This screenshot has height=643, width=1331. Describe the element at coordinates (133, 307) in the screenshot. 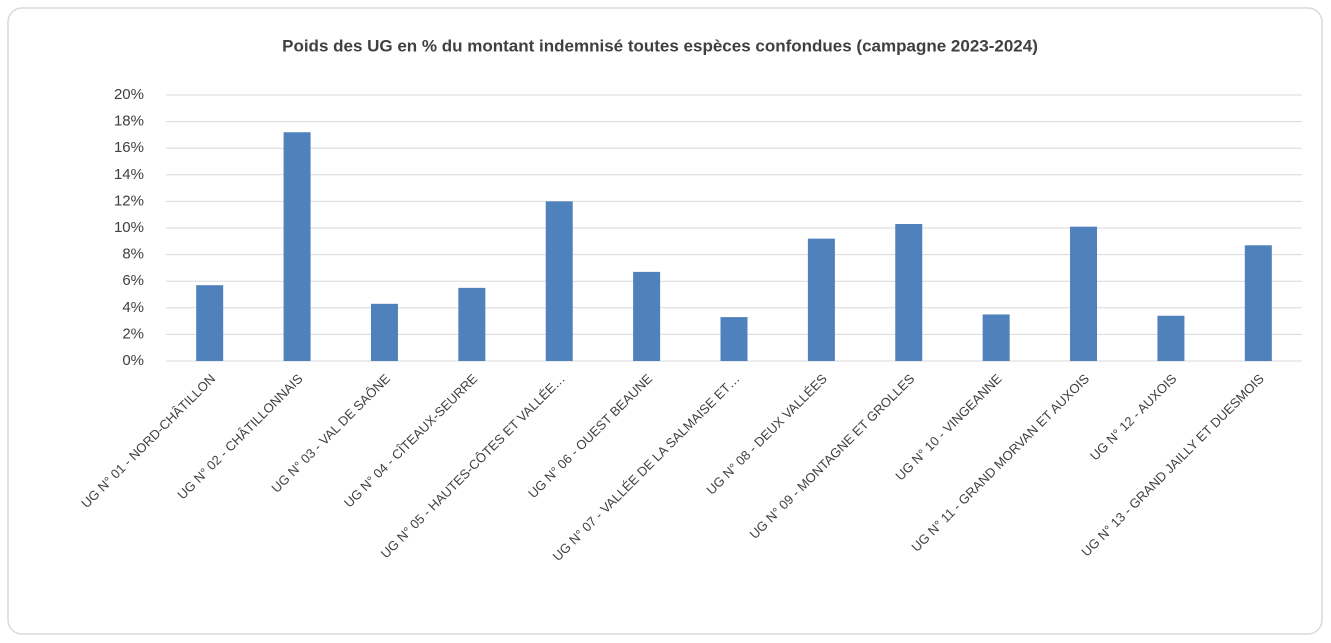

I see `y-tick-label: 4%` at that location.